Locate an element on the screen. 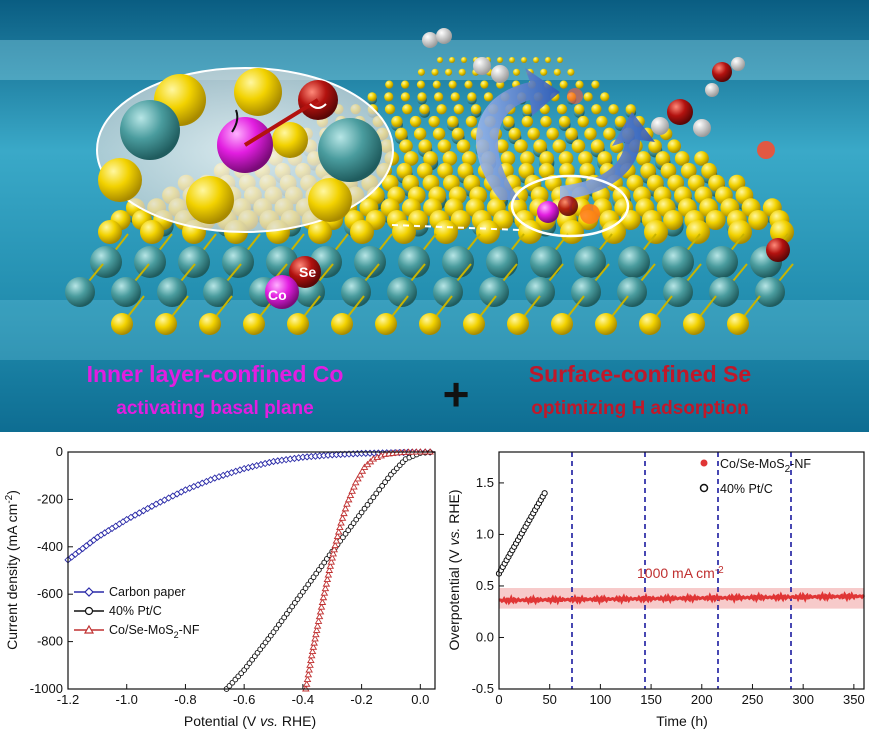  x-tick-label: 150 is located at coordinates (651, 699).